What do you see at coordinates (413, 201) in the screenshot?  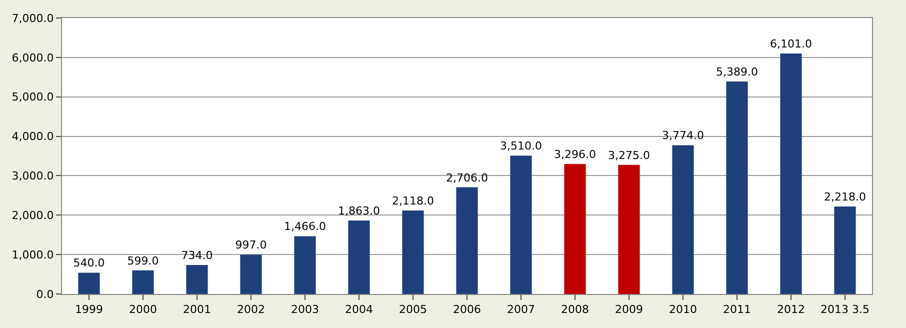 I see `data-label: 2,118.0` at bounding box center [413, 201].